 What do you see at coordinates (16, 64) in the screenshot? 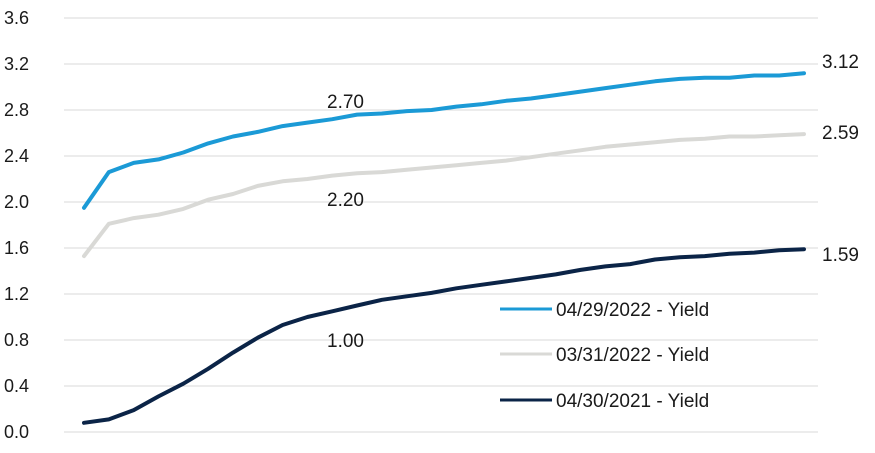
I see `y-tick-label: 3.2` at bounding box center [16, 64].